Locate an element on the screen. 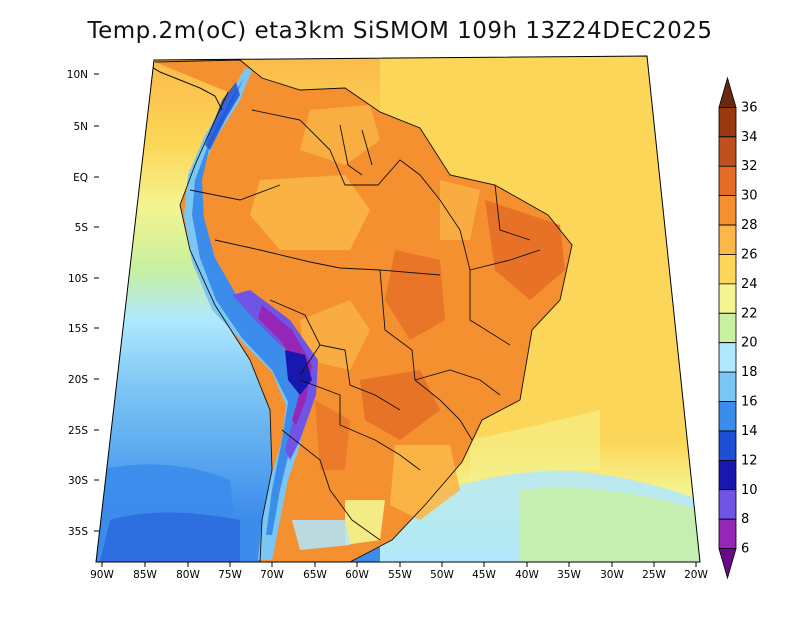 Image resolution: width=800 pixels, height=618 pixels. colorbar-label: 24 is located at coordinates (749, 284).